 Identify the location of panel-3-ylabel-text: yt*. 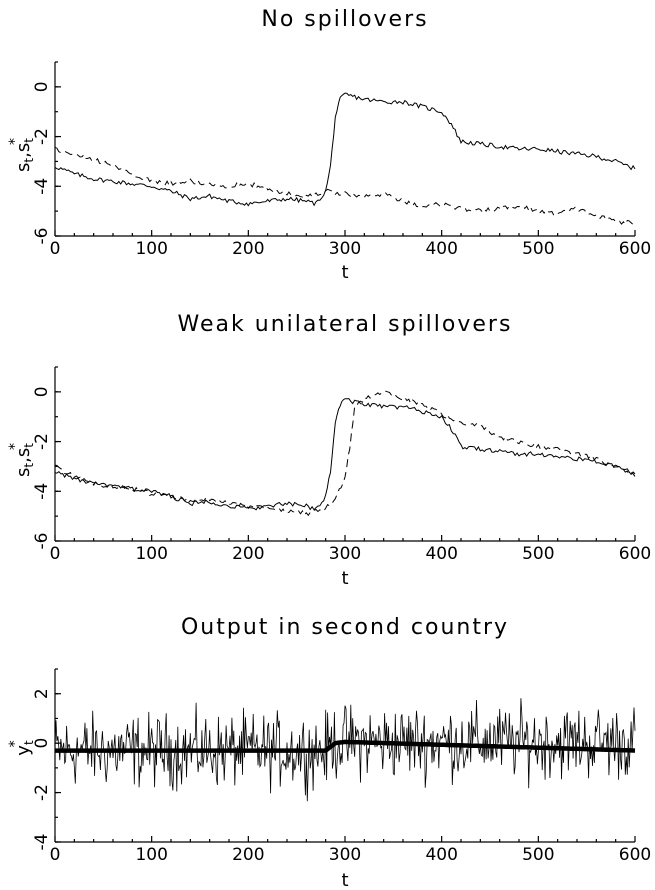
(21, 748).